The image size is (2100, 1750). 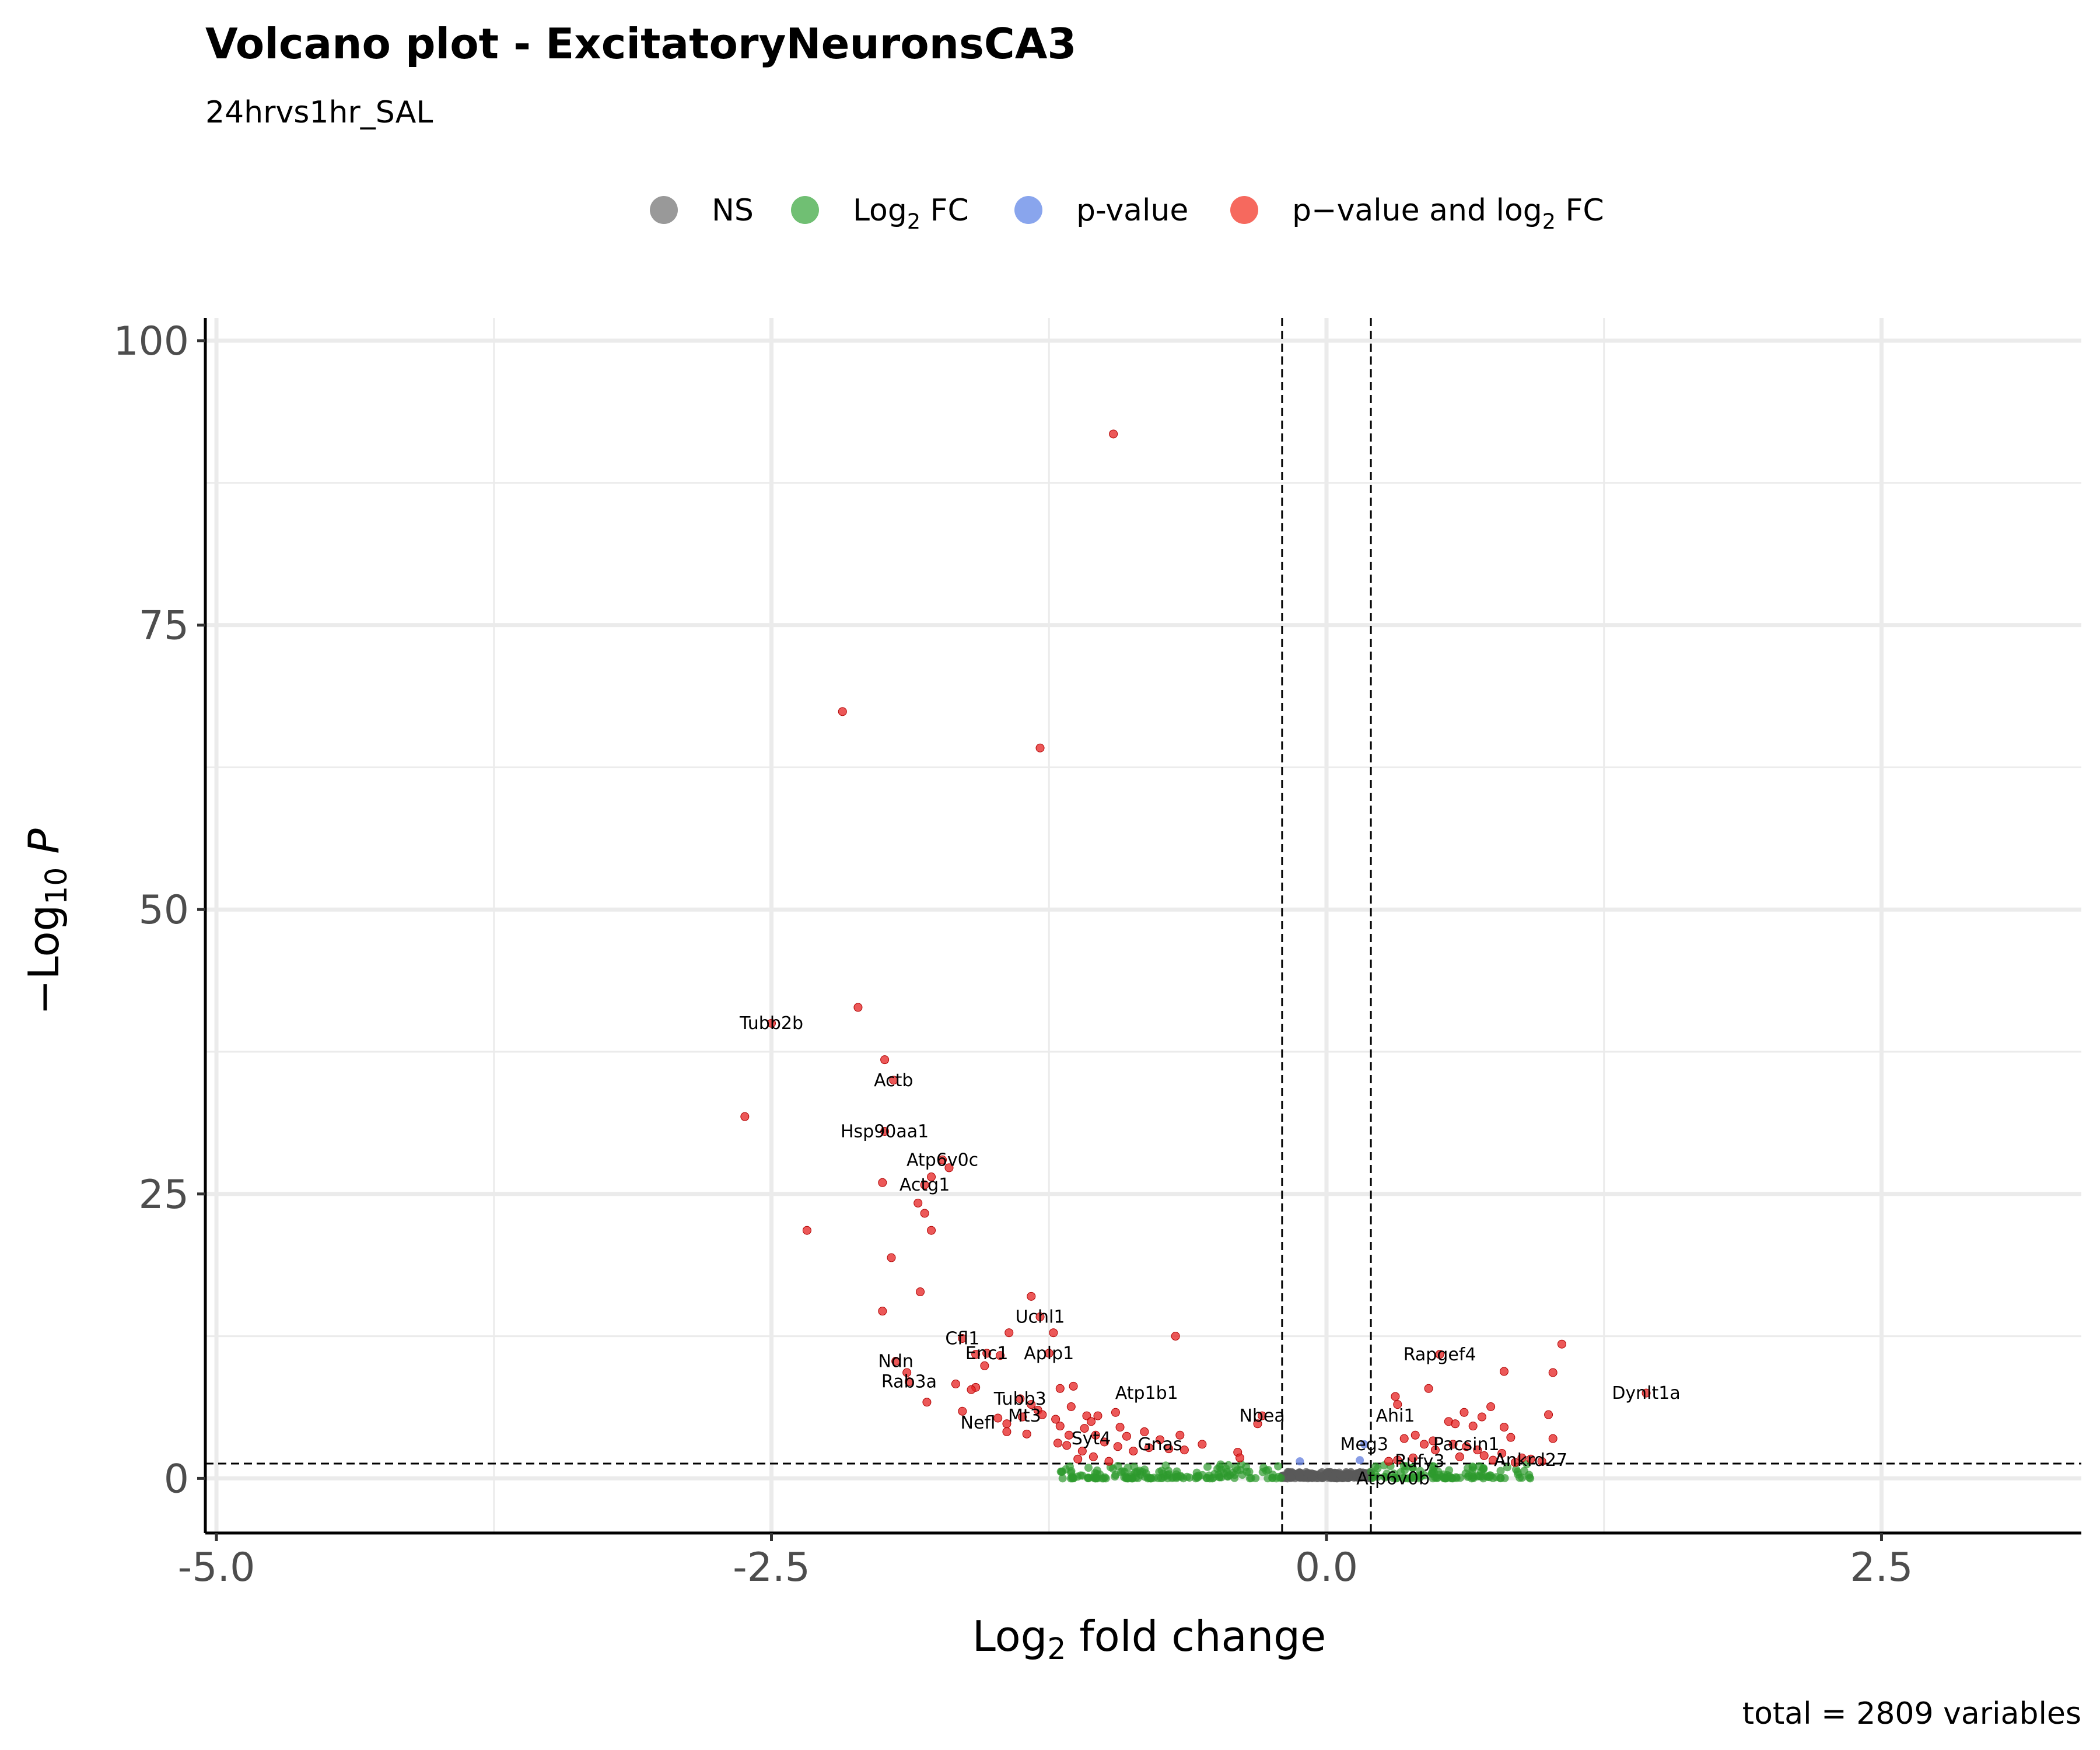 I want to click on gene-label: Meg3, so click(x=1364, y=1444).